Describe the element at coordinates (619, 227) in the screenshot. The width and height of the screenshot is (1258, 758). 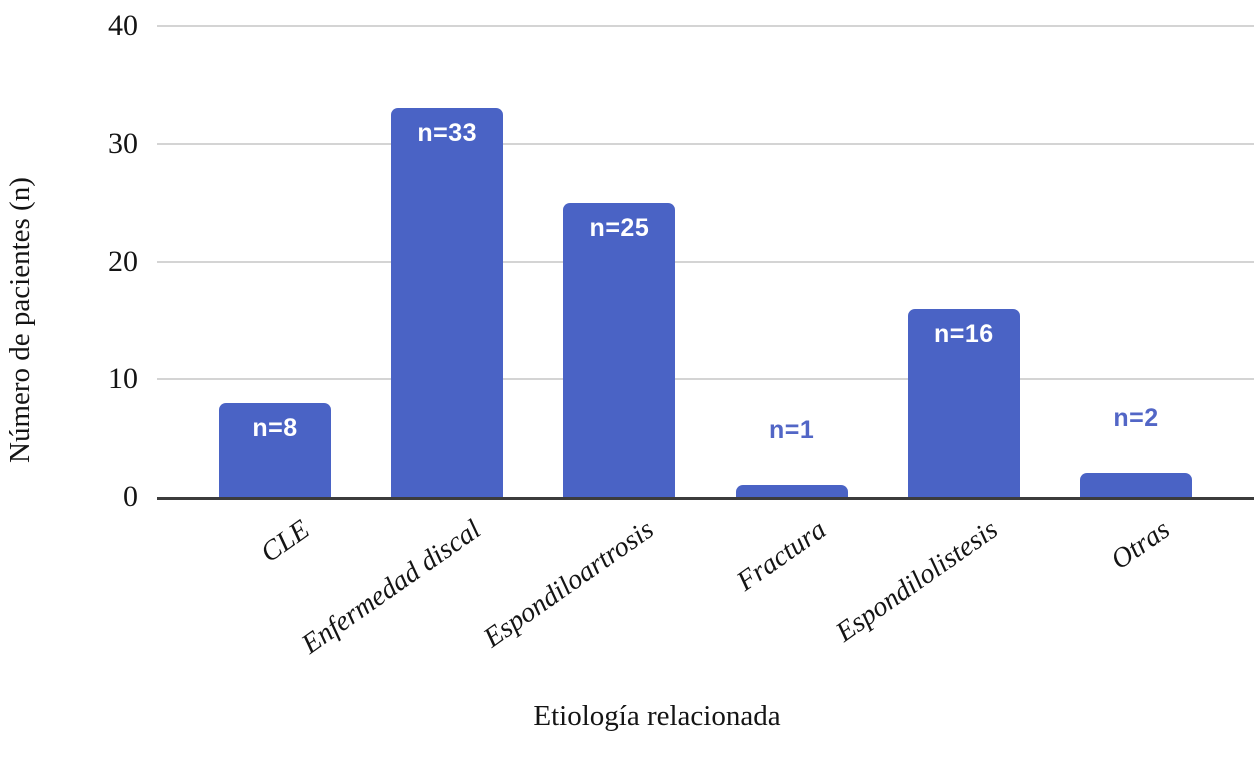
I see `bar-value-label-Espondiloartrosis: n=25` at that location.